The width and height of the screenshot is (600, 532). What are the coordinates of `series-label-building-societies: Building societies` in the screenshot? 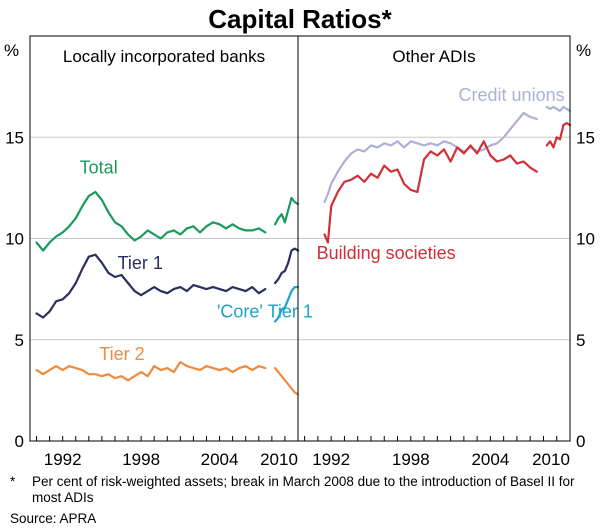 It's located at (386, 253).